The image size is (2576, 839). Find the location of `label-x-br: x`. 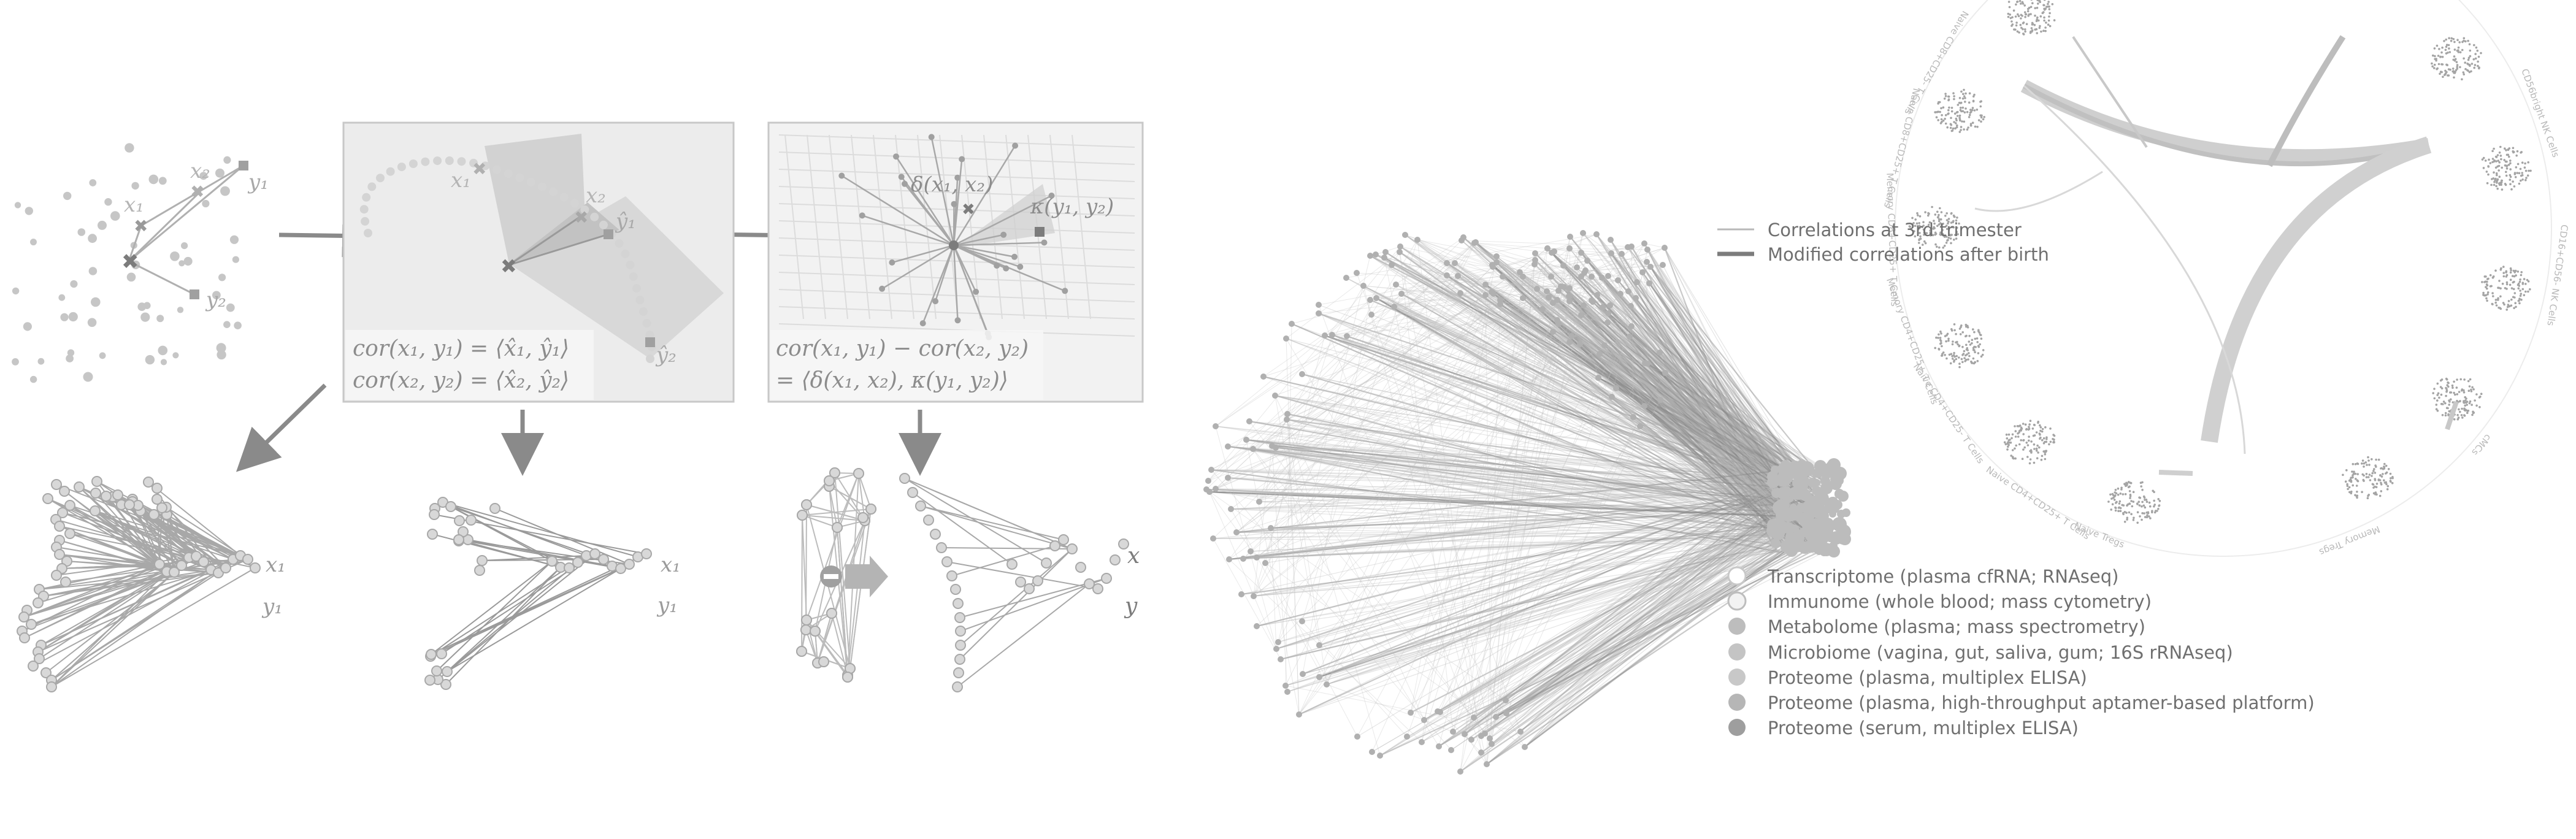

label-x-br: x is located at coordinates (1133, 556).